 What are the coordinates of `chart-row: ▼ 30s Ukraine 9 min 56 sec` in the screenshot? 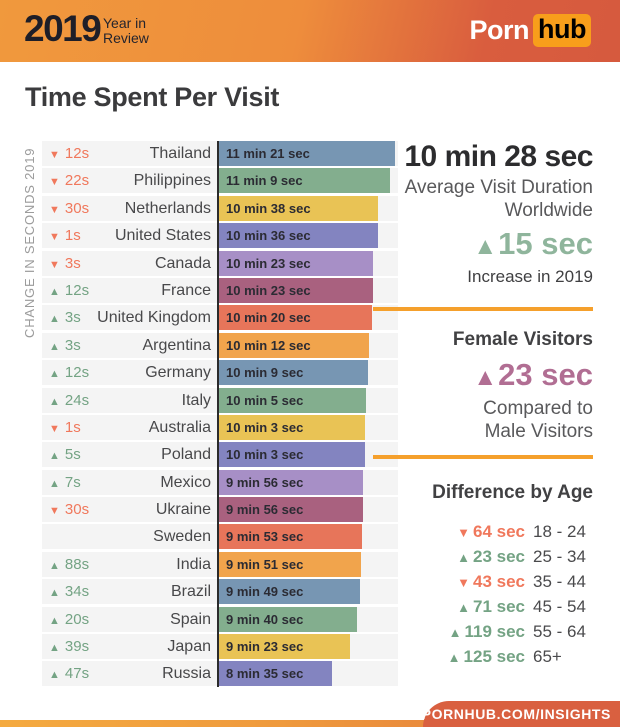 It's located at (220, 510).